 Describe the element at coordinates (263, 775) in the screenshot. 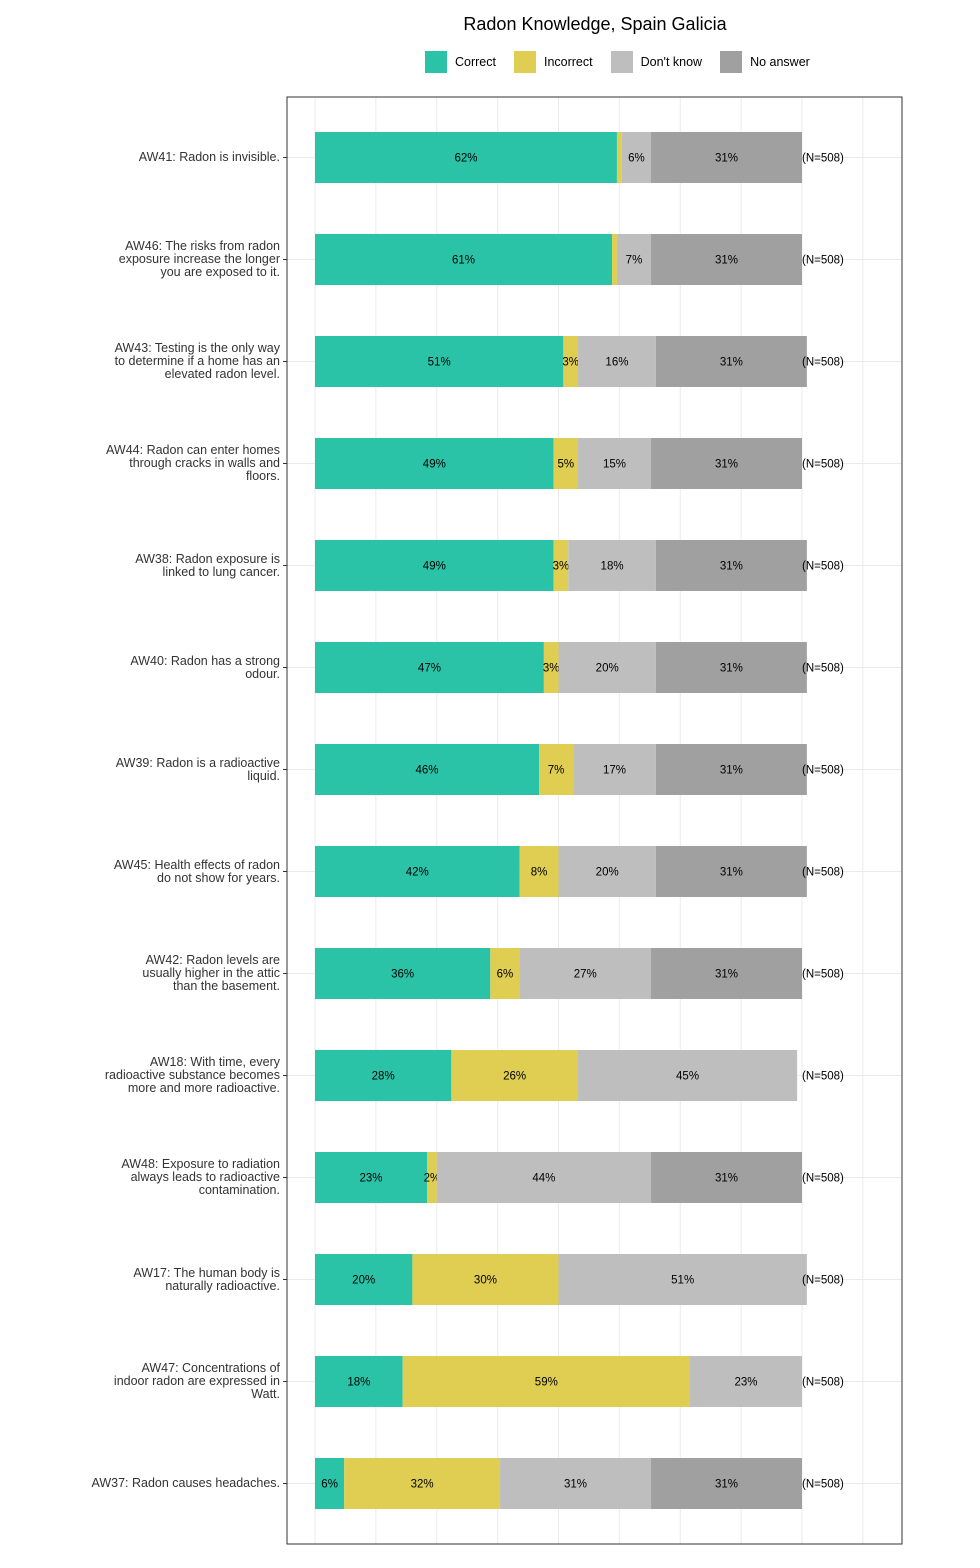

I see `category-label-line: liquid.` at that location.